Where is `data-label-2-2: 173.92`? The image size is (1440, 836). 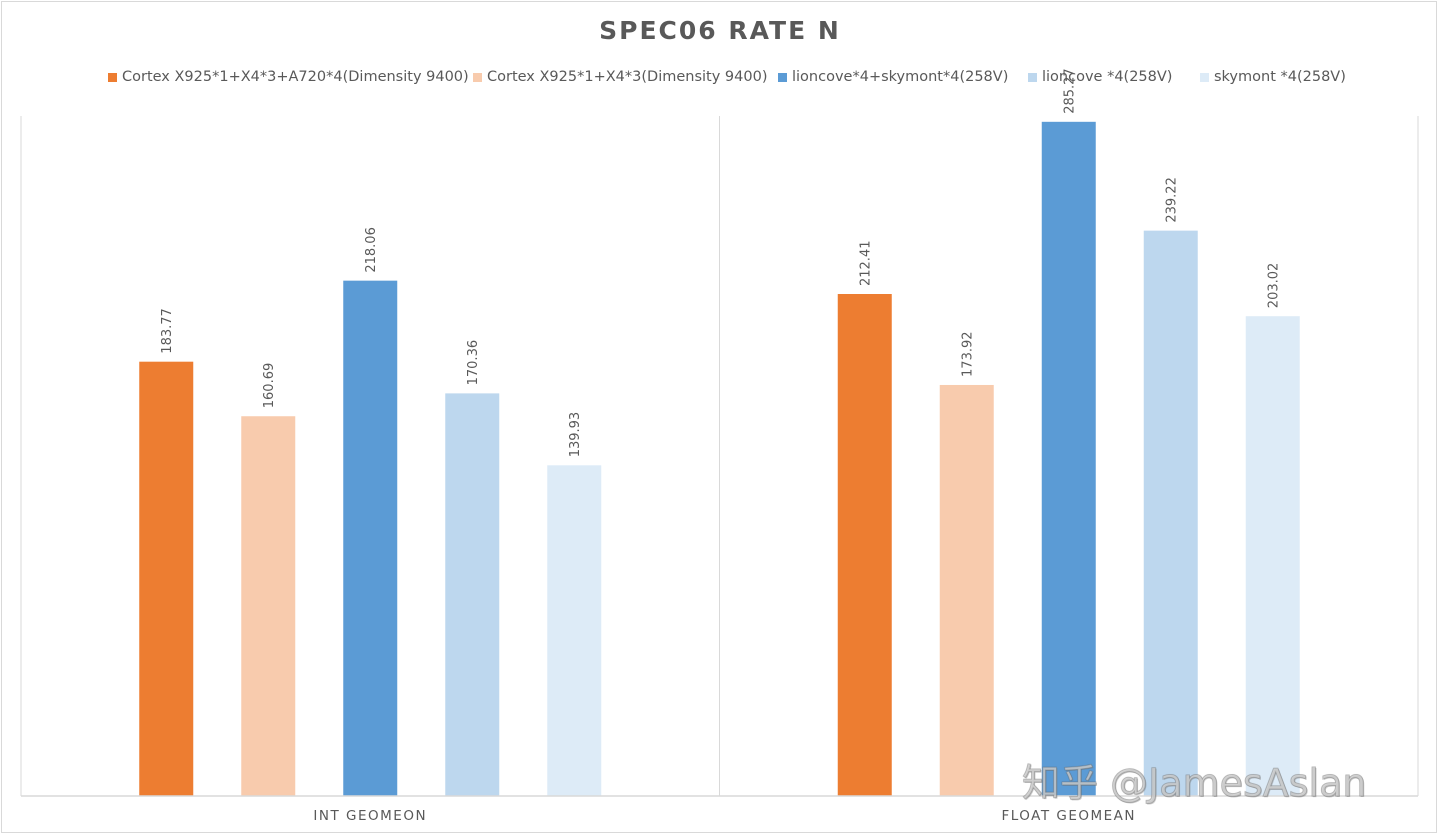
data-label-2-2: 173.92 is located at coordinates (968, 354).